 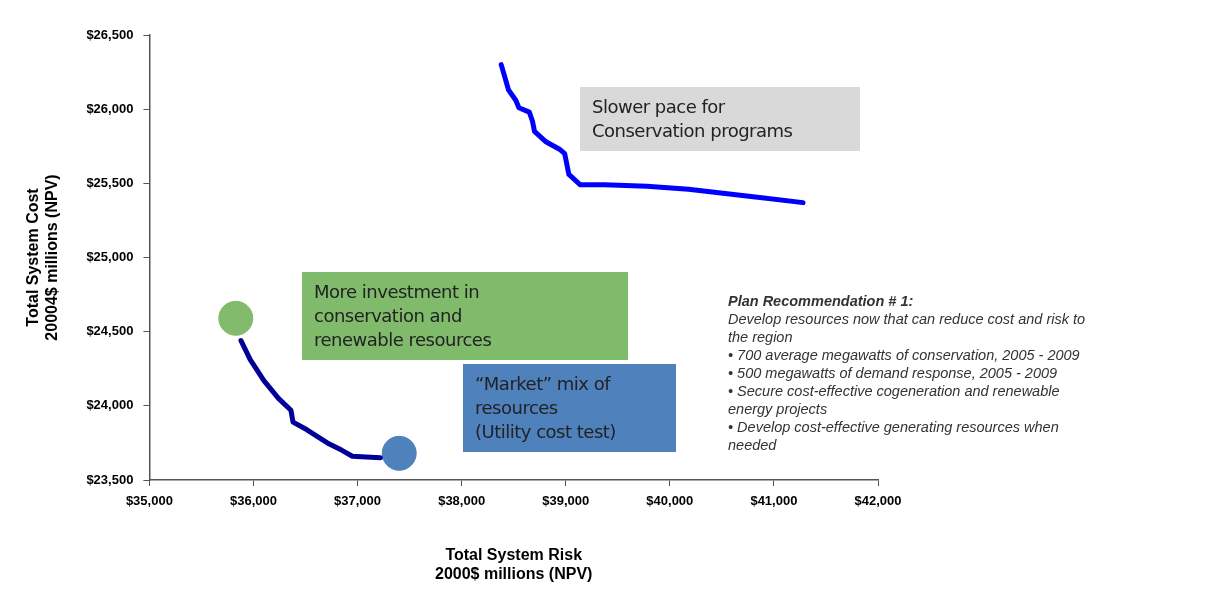 What do you see at coordinates (878, 501) in the screenshot?
I see `x-tick-label: $42,000` at bounding box center [878, 501].